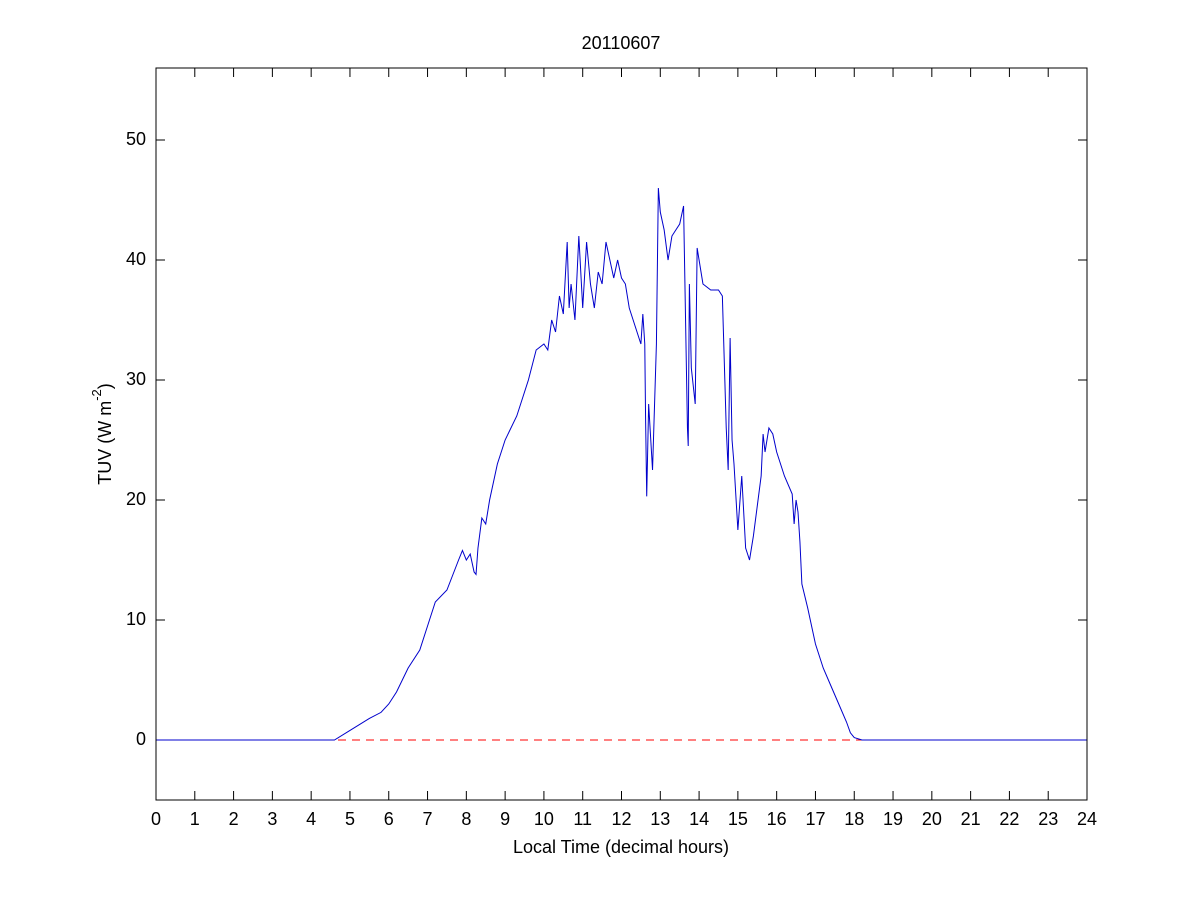 This screenshot has height=900, width=1201. Describe the element at coordinates (621, 43) in the screenshot. I see `chart-title: 20110607` at that location.